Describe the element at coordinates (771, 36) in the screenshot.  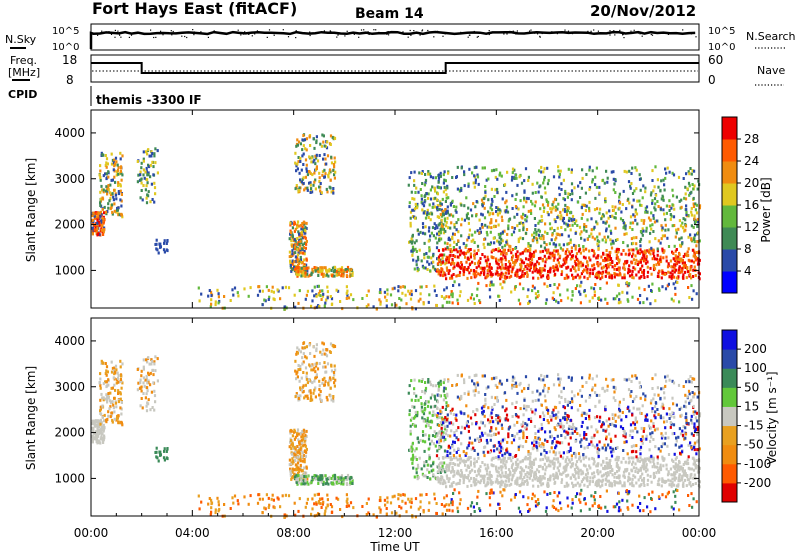
I see `nsearch-label: N.Search` at that location.